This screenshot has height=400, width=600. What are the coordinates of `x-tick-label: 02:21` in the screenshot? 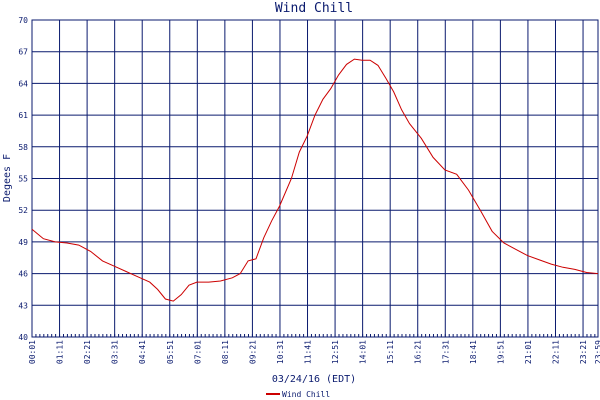 It's located at (87, 352).